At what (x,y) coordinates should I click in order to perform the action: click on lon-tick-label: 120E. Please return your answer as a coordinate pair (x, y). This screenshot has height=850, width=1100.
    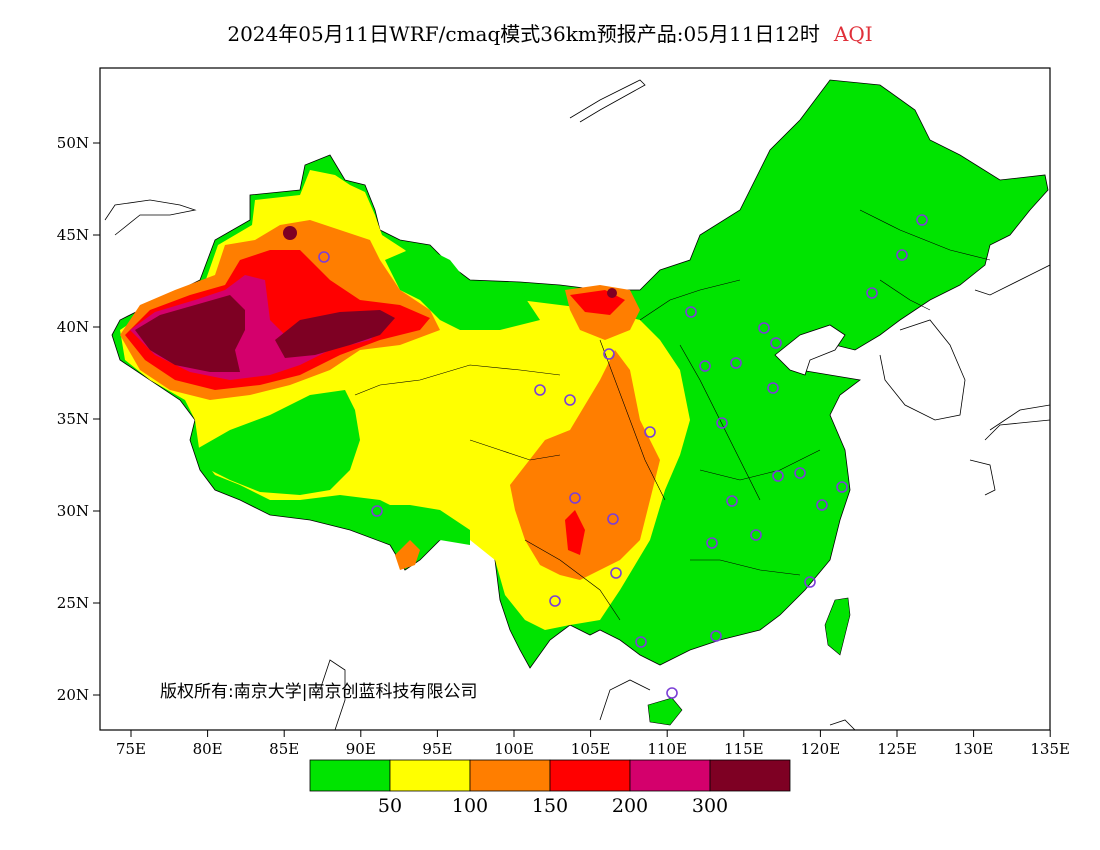
    Looking at the image, I should click on (821, 749).